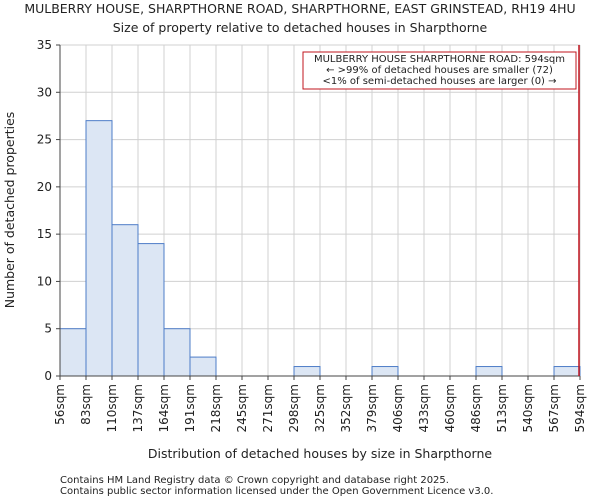 Image resolution: width=600 pixels, height=504 pixels. Describe the element at coordinates (398, 408) in the screenshot. I see `x-tick-label: 406sqm` at that location.